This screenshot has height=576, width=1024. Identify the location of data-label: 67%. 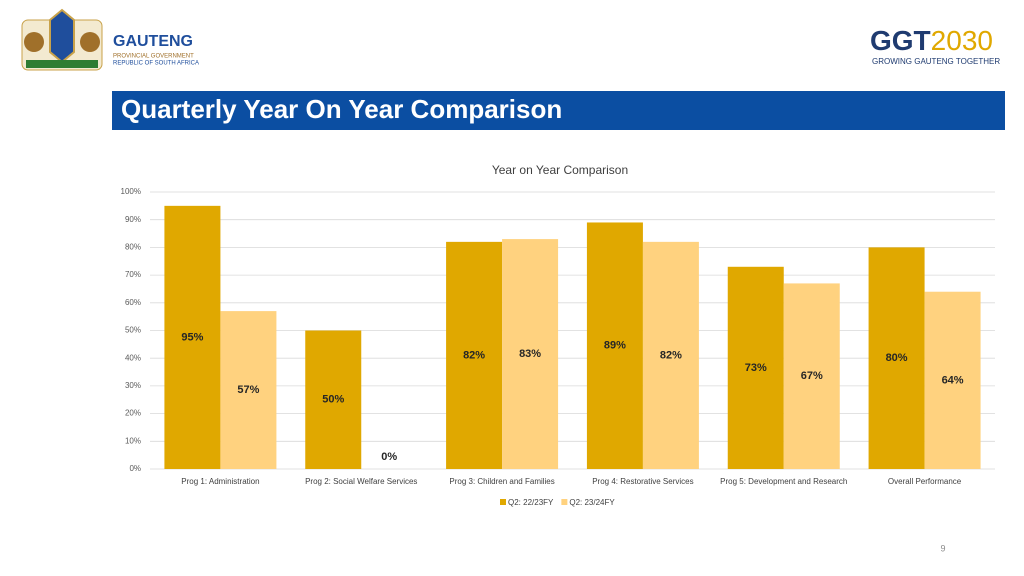
(812, 376).